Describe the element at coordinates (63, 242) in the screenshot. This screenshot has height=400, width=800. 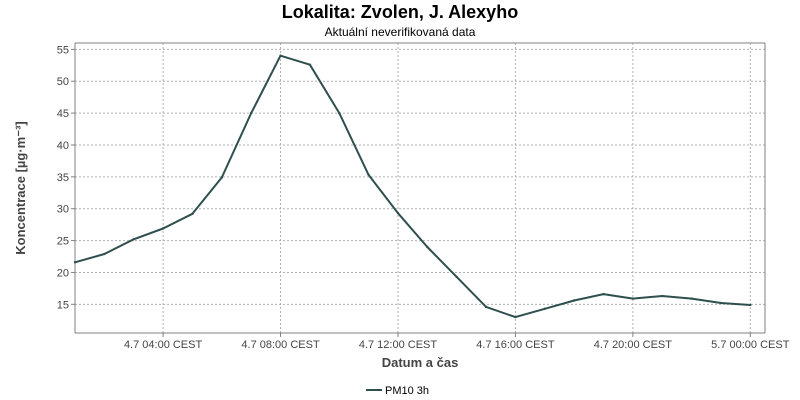
I see `y-tick-label: 25` at that location.